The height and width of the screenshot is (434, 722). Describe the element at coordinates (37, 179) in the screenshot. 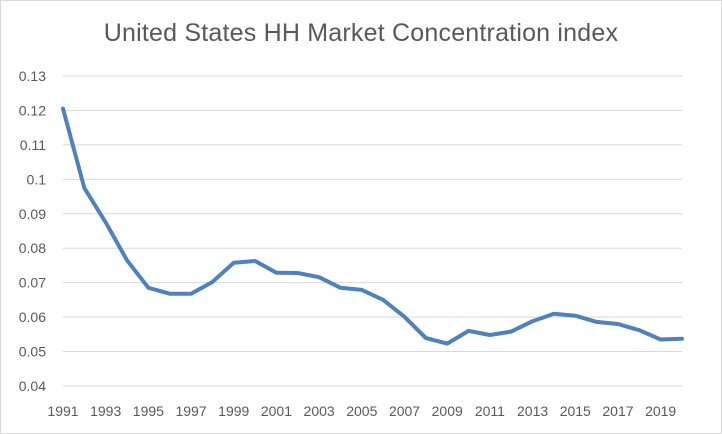

I see `y-tick-label: 0.1` at that location.